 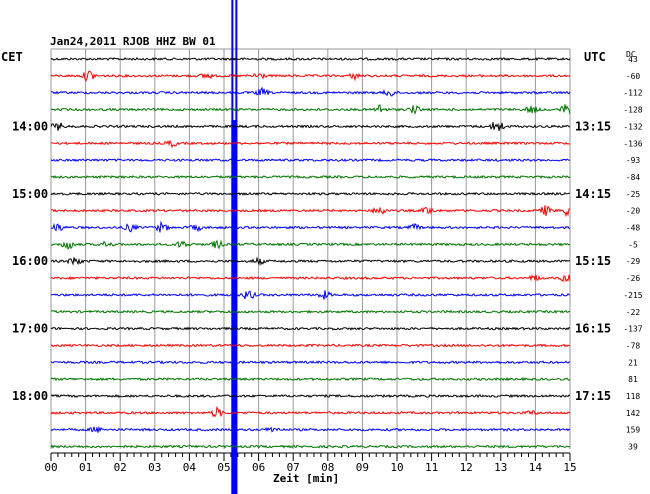 I want to click on left-hour-label: 14:00, so click(x=30, y=126).